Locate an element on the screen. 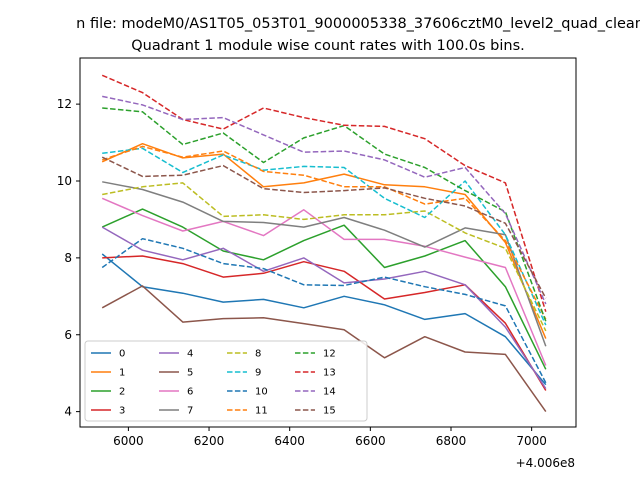  legend-label-9: 9 is located at coordinates (258, 373).